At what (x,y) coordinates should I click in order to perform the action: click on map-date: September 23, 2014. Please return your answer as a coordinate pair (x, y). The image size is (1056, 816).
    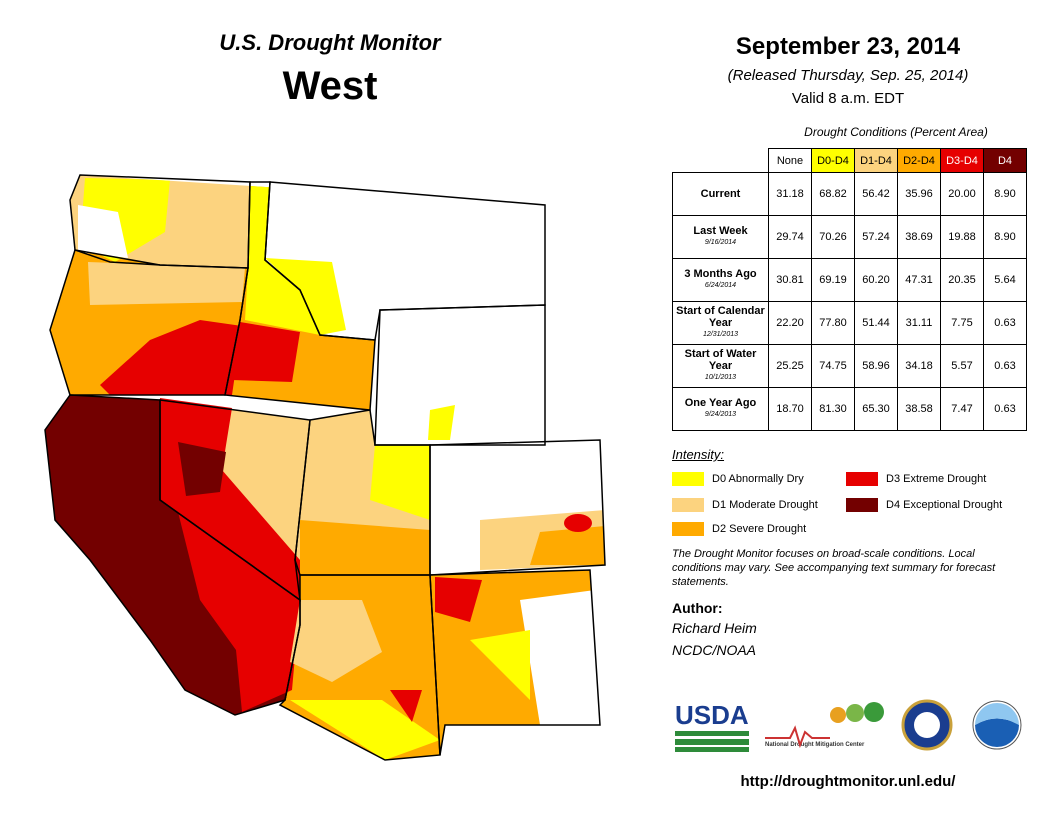
    Looking at the image, I should click on (848, 46).